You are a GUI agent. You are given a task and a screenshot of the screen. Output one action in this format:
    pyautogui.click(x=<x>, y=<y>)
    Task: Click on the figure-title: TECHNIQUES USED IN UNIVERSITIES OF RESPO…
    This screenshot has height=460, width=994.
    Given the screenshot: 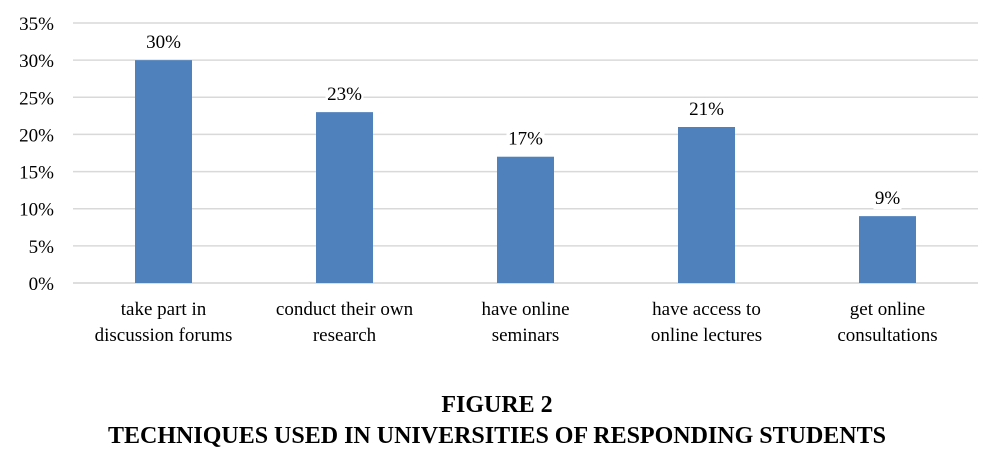 What is the action you would take?
    pyautogui.click(x=497, y=436)
    